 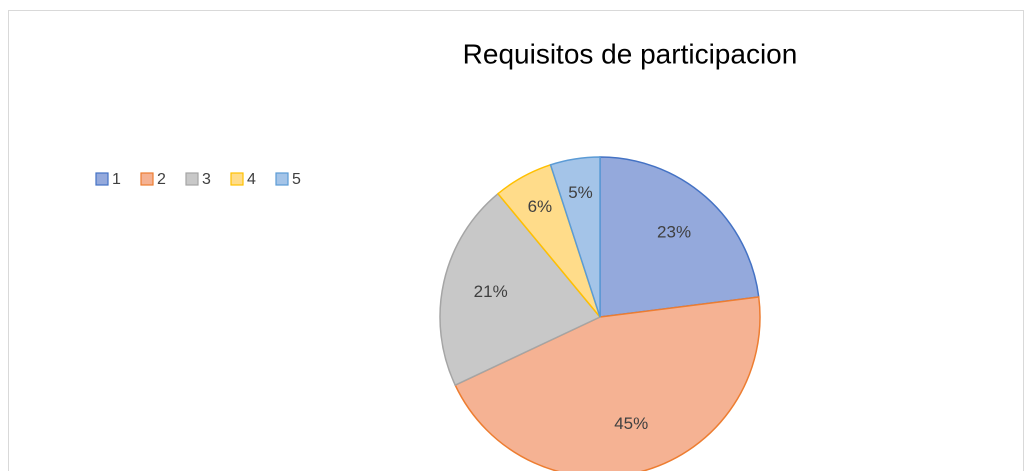 I want to click on data-label: 45%, so click(x=631, y=423).